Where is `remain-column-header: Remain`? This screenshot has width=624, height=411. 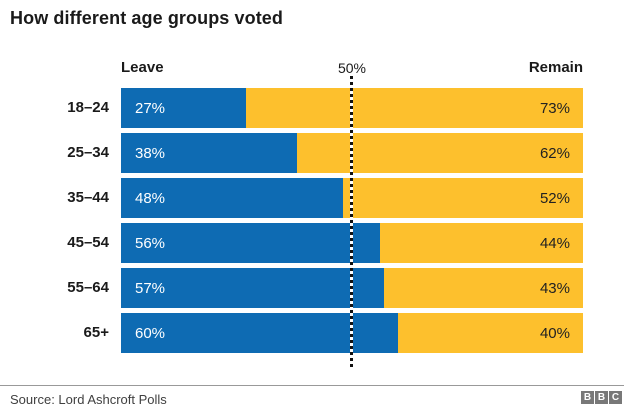
remain-column-header: Remain is located at coordinates (555, 67).